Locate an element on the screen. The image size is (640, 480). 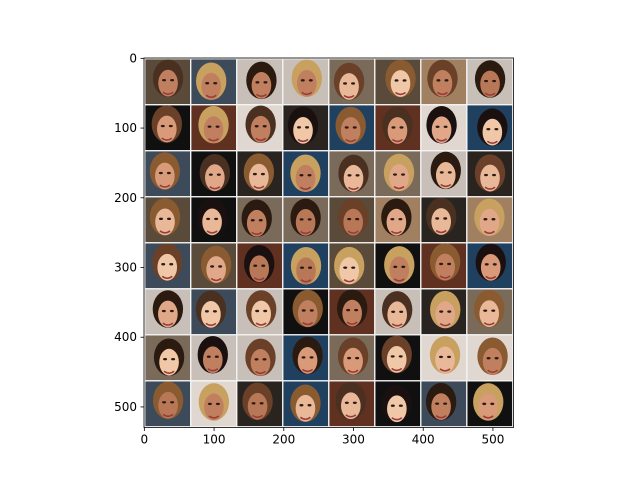
x-tick-label: 100 is located at coordinates (214, 440).